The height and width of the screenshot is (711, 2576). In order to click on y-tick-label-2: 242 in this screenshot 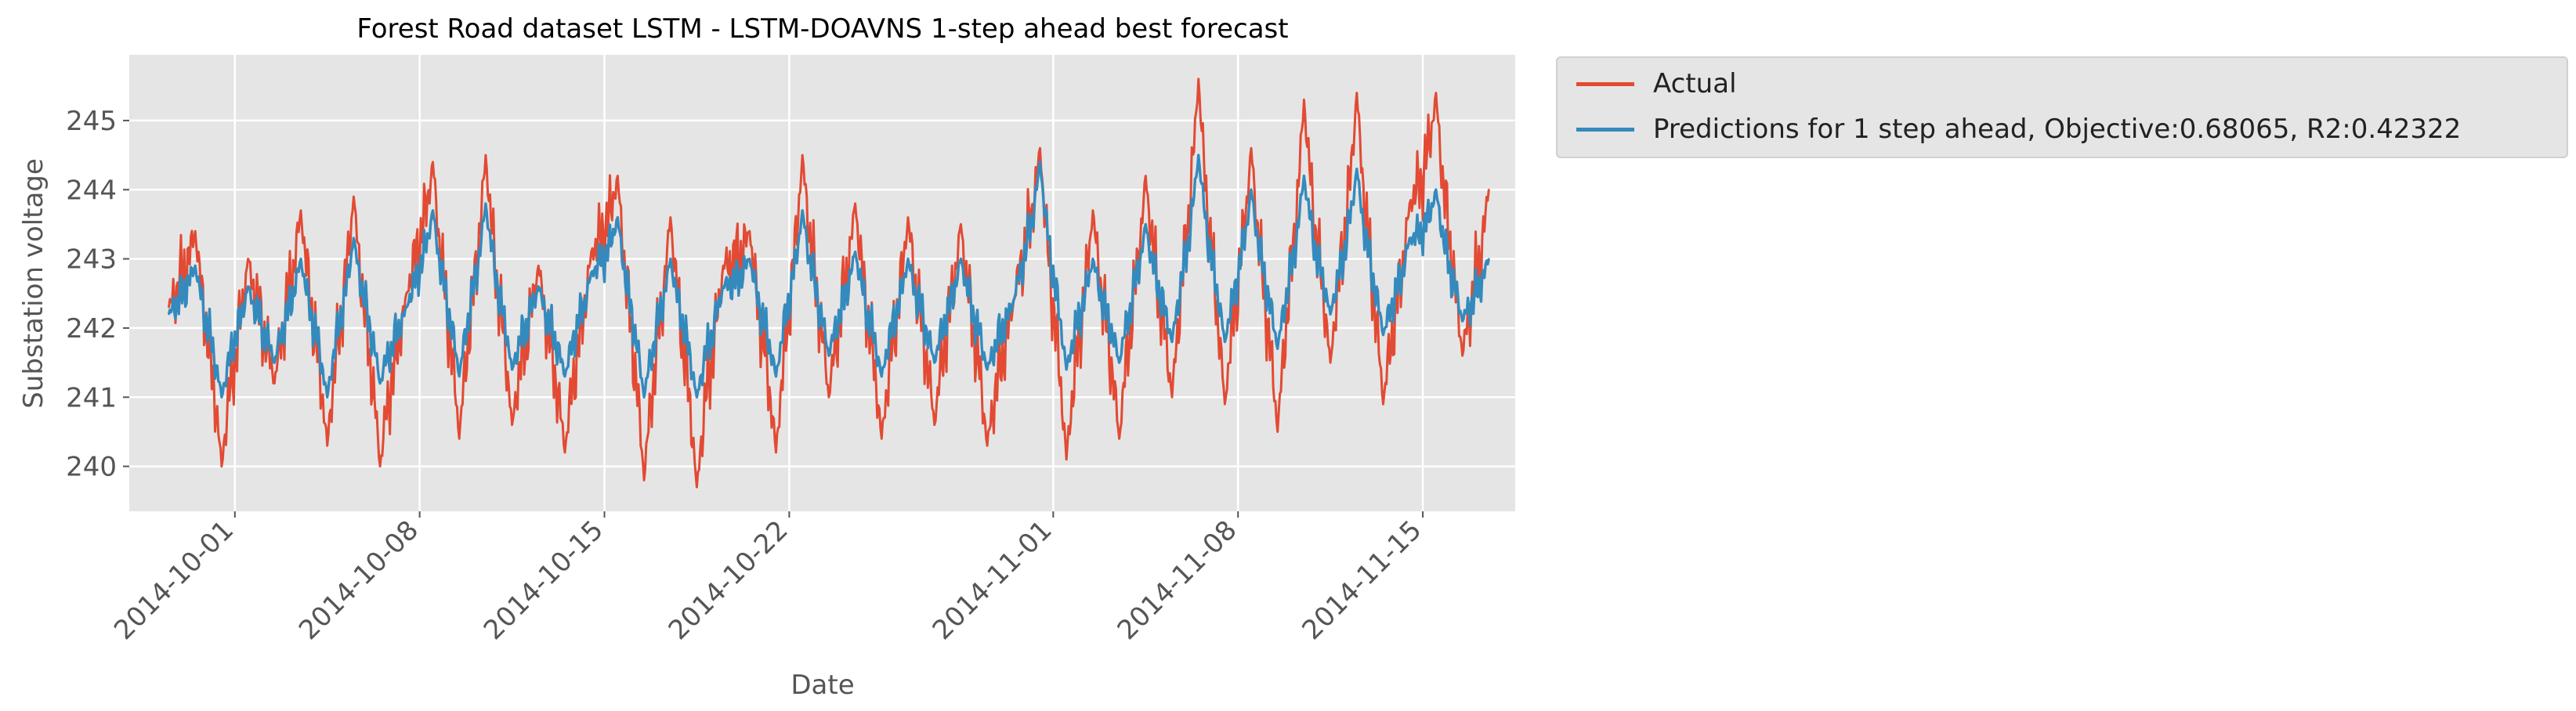, I will do `click(92, 329)`.